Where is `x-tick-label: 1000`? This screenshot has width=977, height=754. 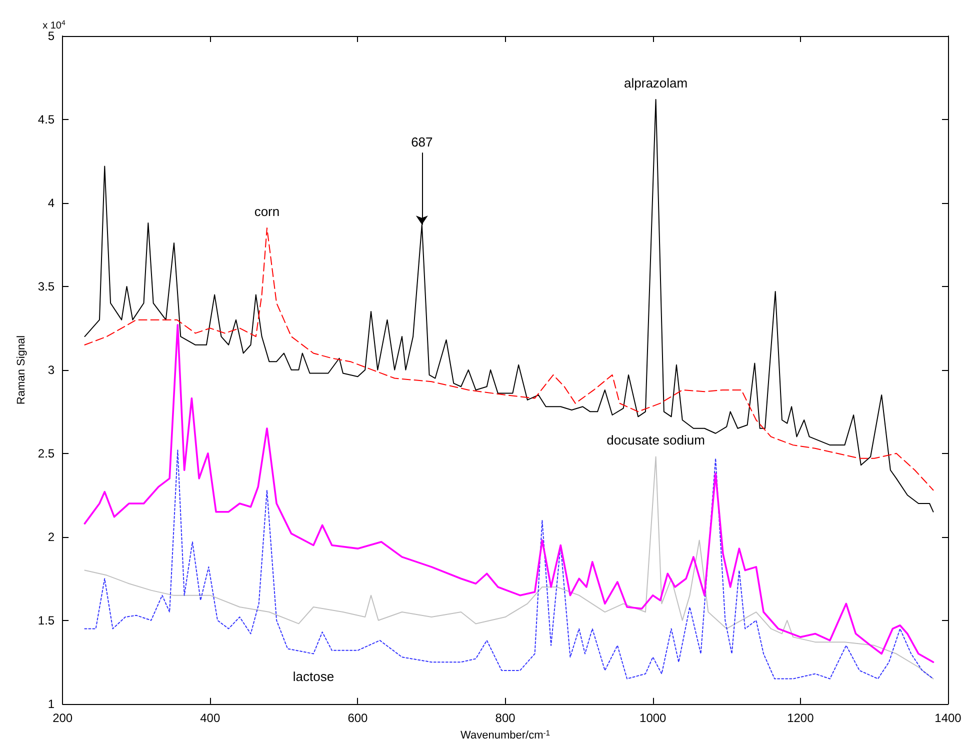 x-tick-label: 1000 is located at coordinates (653, 717).